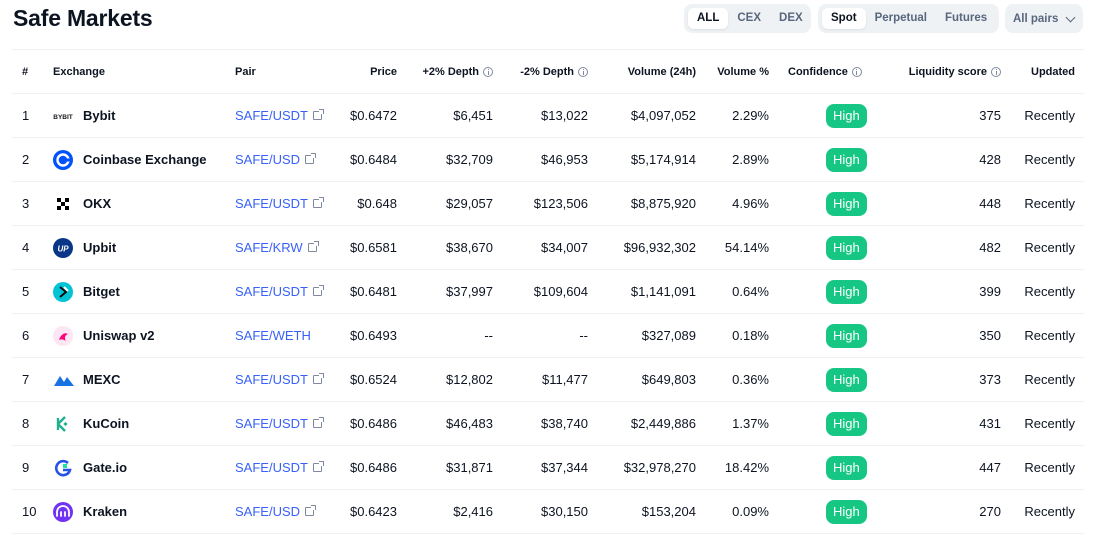  What do you see at coordinates (469, 379) in the screenshot?
I see `plus-depth-cell: $12,802` at bounding box center [469, 379].